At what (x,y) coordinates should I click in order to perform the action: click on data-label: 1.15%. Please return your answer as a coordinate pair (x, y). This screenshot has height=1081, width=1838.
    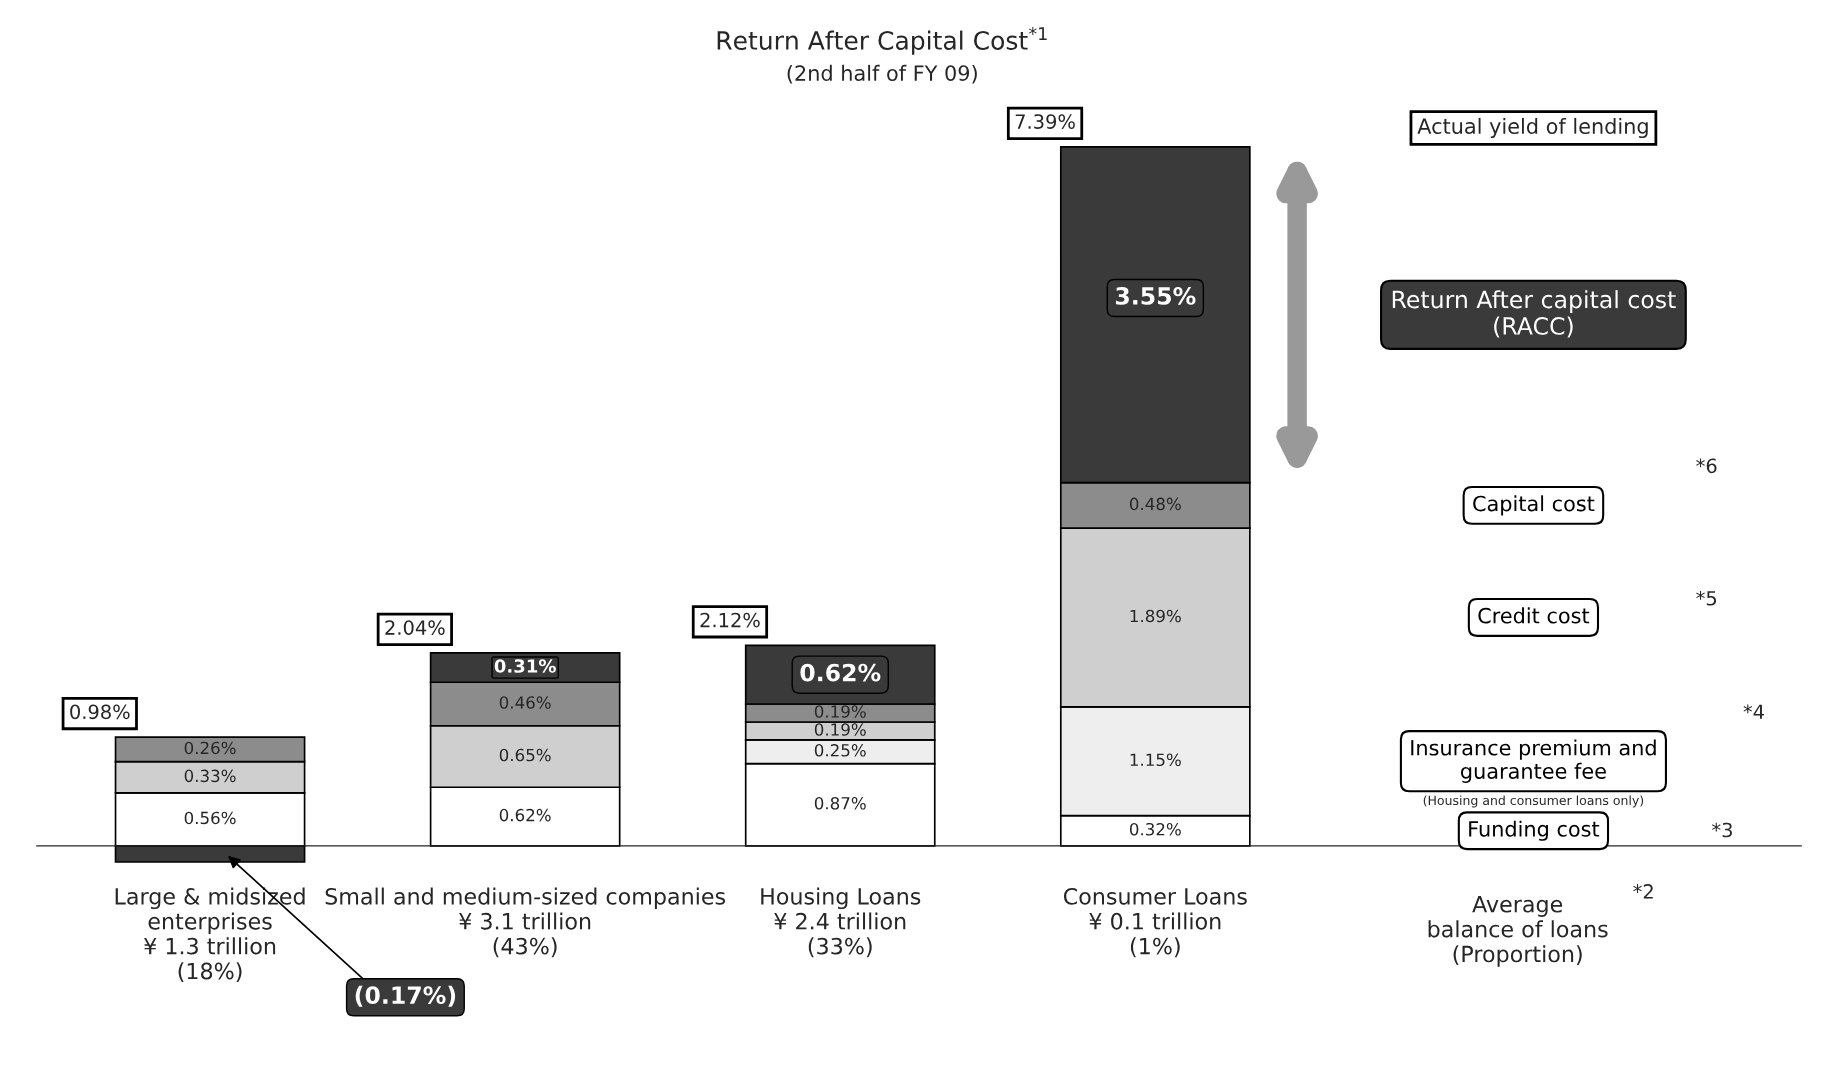
    Looking at the image, I should click on (1155, 760).